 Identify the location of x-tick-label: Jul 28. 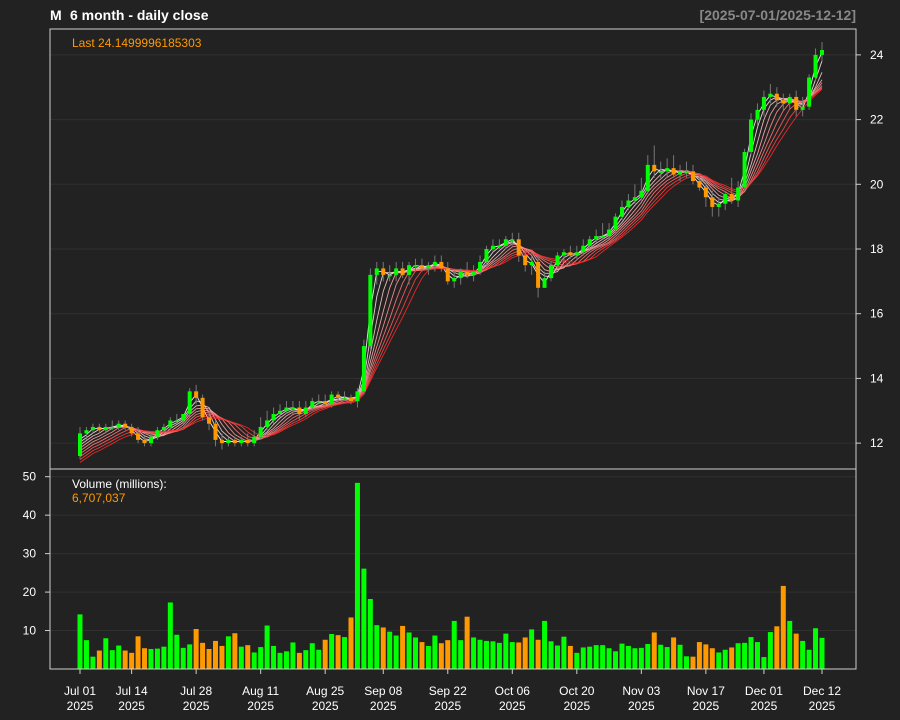
(196, 691).